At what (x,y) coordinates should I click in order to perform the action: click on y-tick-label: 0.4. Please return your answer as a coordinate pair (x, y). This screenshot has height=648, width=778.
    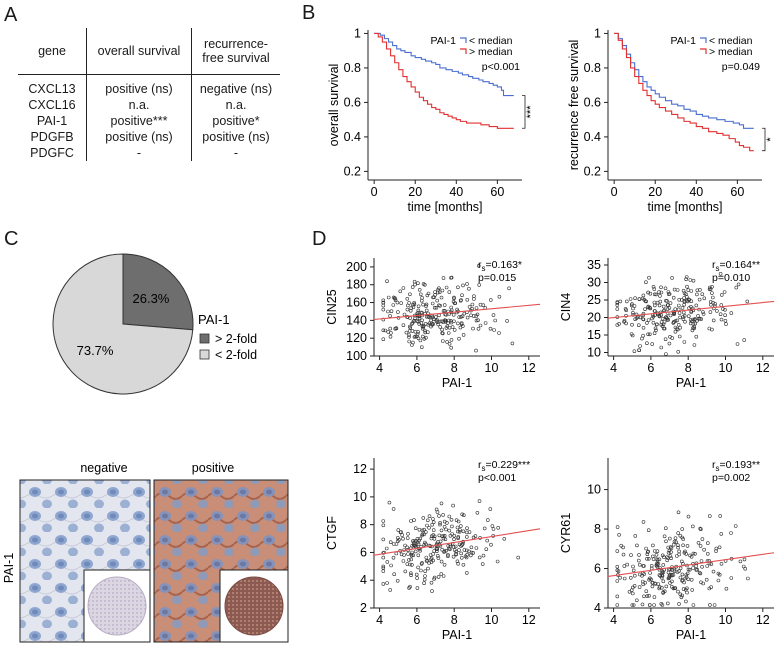
    Looking at the image, I should click on (352, 137).